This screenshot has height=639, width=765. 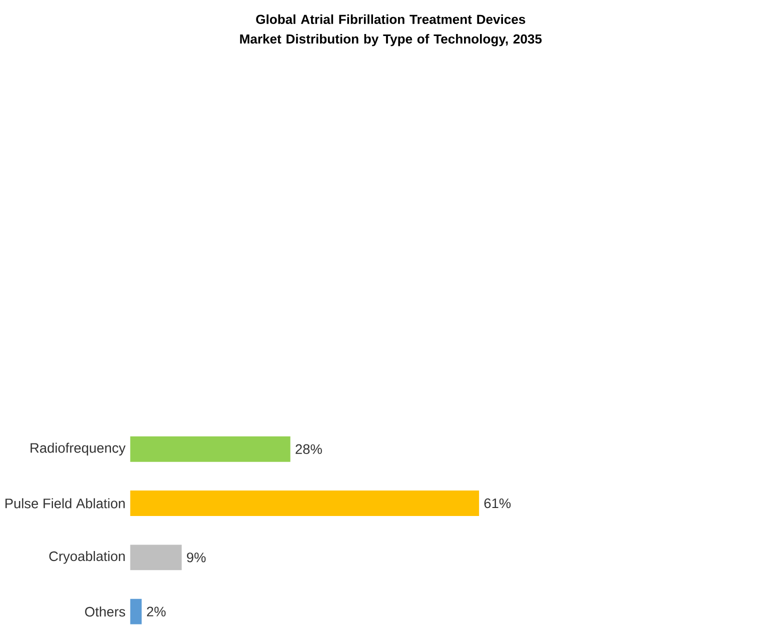 I want to click on y-tick-label: Radiofrequency, so click(x=78, y=449).